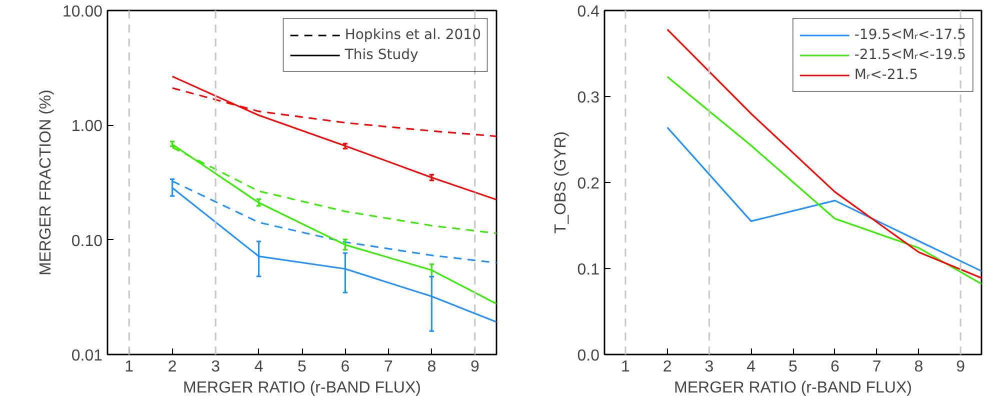  What do you see at coordinates (910, 55) in the screenshot?
I see `legend-label: -21.5<Mᵣ<-19.5` at bounding box center [910, 55].